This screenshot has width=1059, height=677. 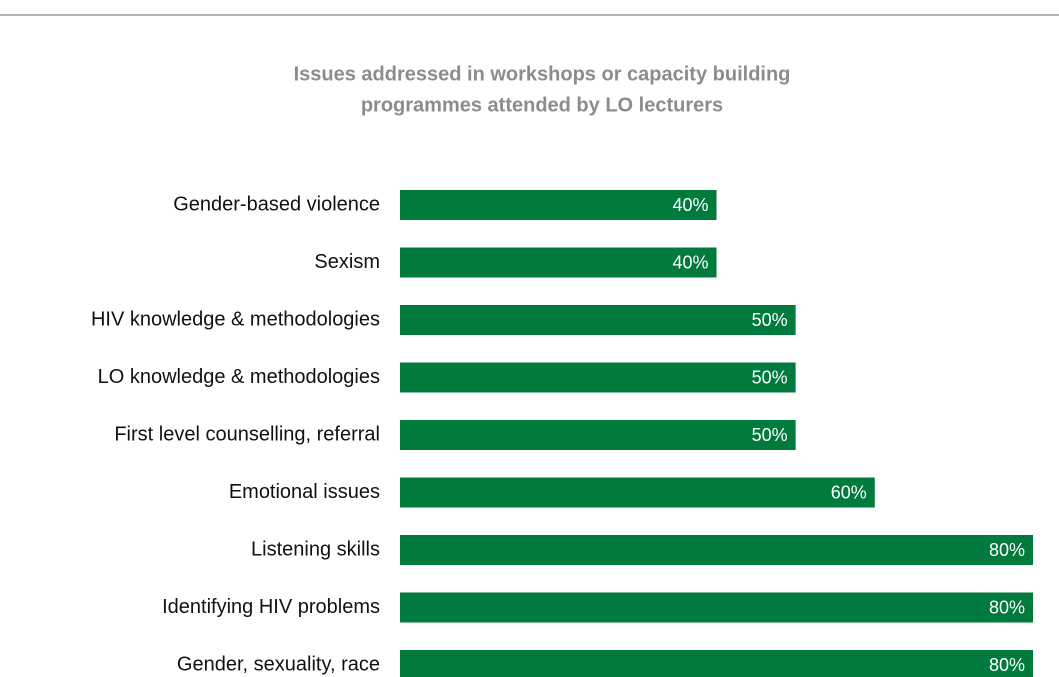 What do you see at coordinates (239, 377) in the screenshot?
I see `category-label: LO knowledge & methodologies` at bounding box center [239, 377].